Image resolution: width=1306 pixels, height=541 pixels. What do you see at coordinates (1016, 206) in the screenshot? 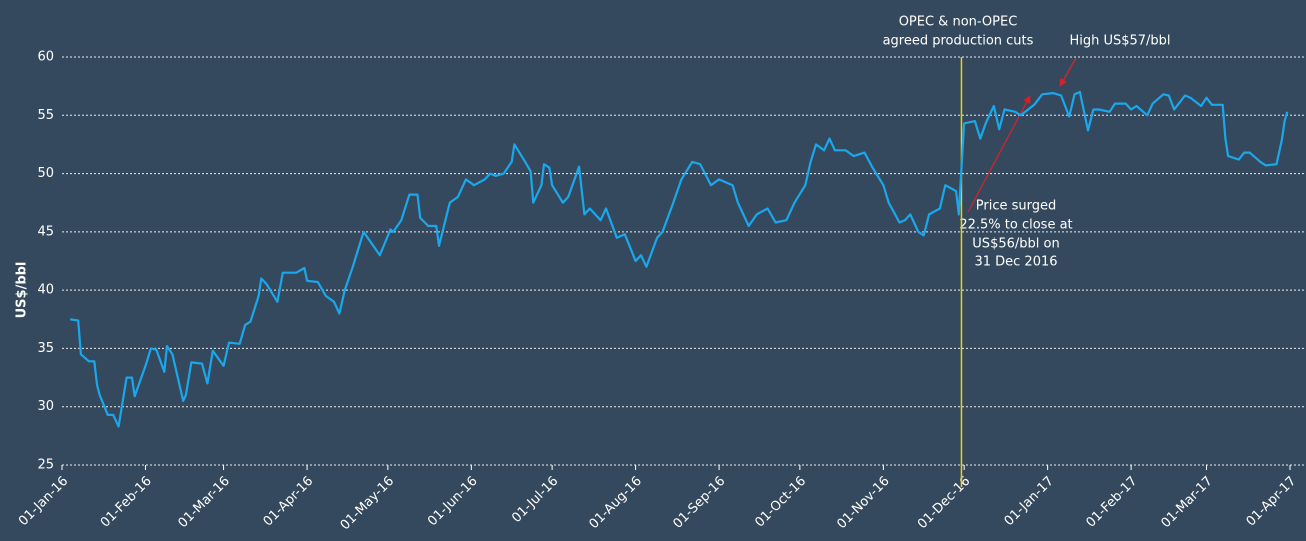
I see `annotation-text: Price surged` at bounding box center [1016, 206].